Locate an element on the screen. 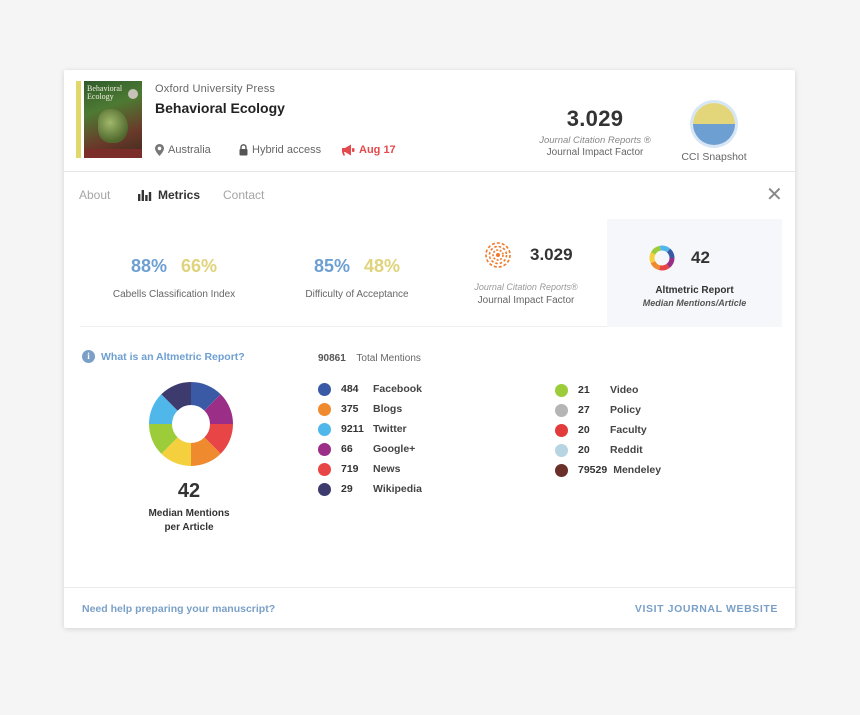  lock-icon is located at coordinates (243, 150).